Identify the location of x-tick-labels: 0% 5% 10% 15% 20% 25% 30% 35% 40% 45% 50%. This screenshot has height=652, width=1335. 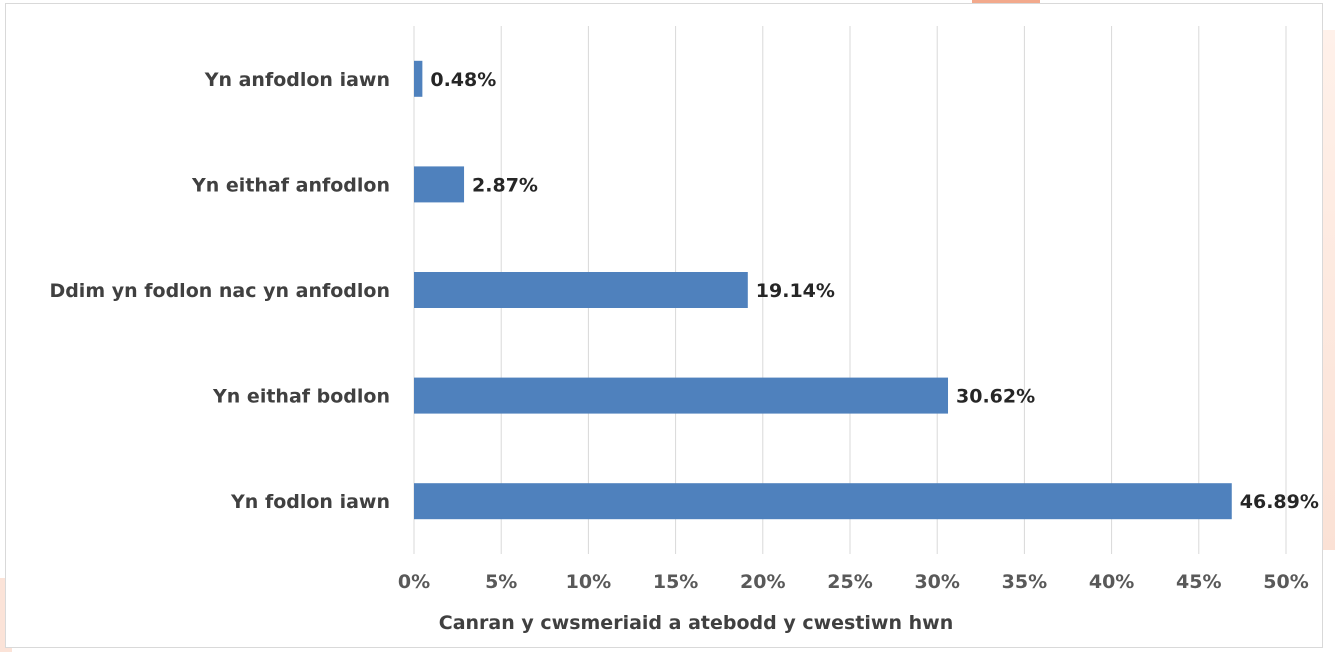
(853, 582).